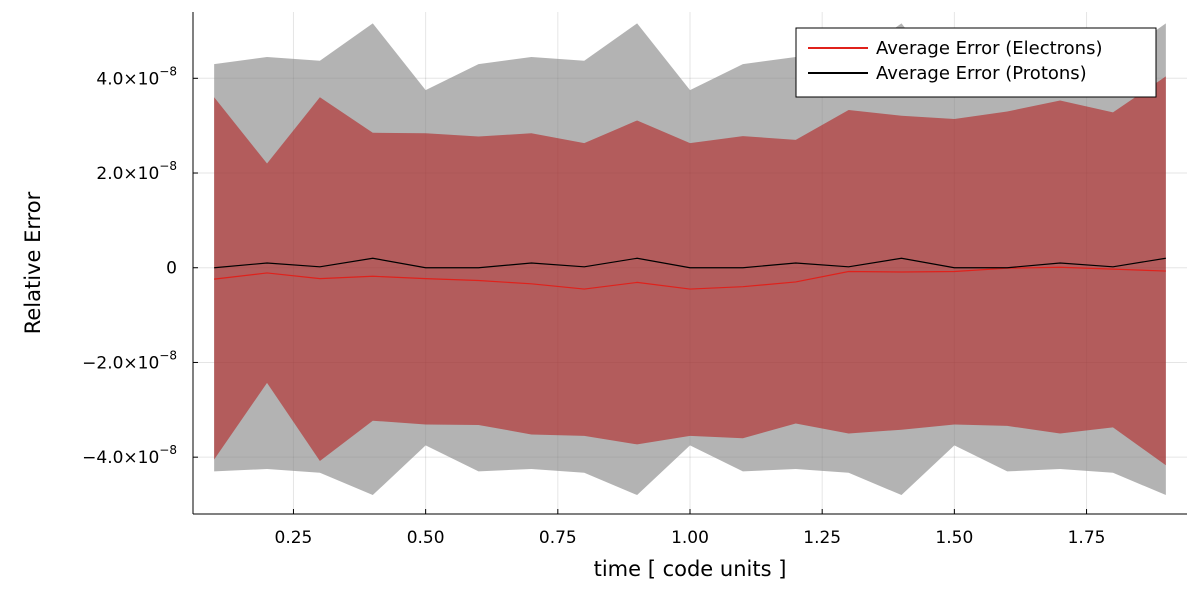  Describe the element at coordinates (136, 171) in the screenshot. I see `y-tick-label-1: 2.0×10⁻⁸` at that location.